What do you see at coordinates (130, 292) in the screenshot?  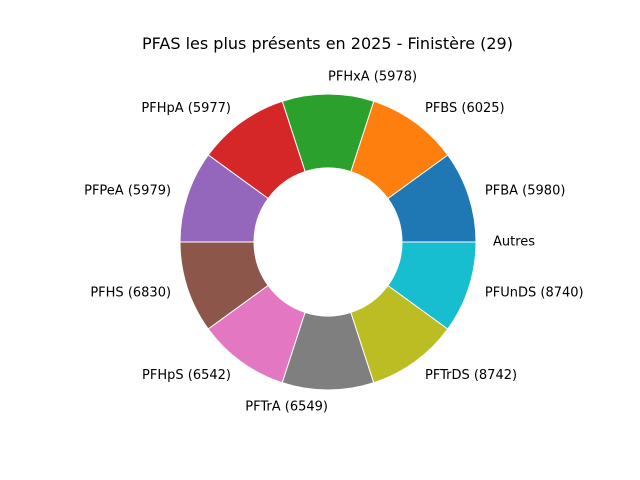 I see `label-pfhs: PFHS (6830)` at bounding box center [130, 292].